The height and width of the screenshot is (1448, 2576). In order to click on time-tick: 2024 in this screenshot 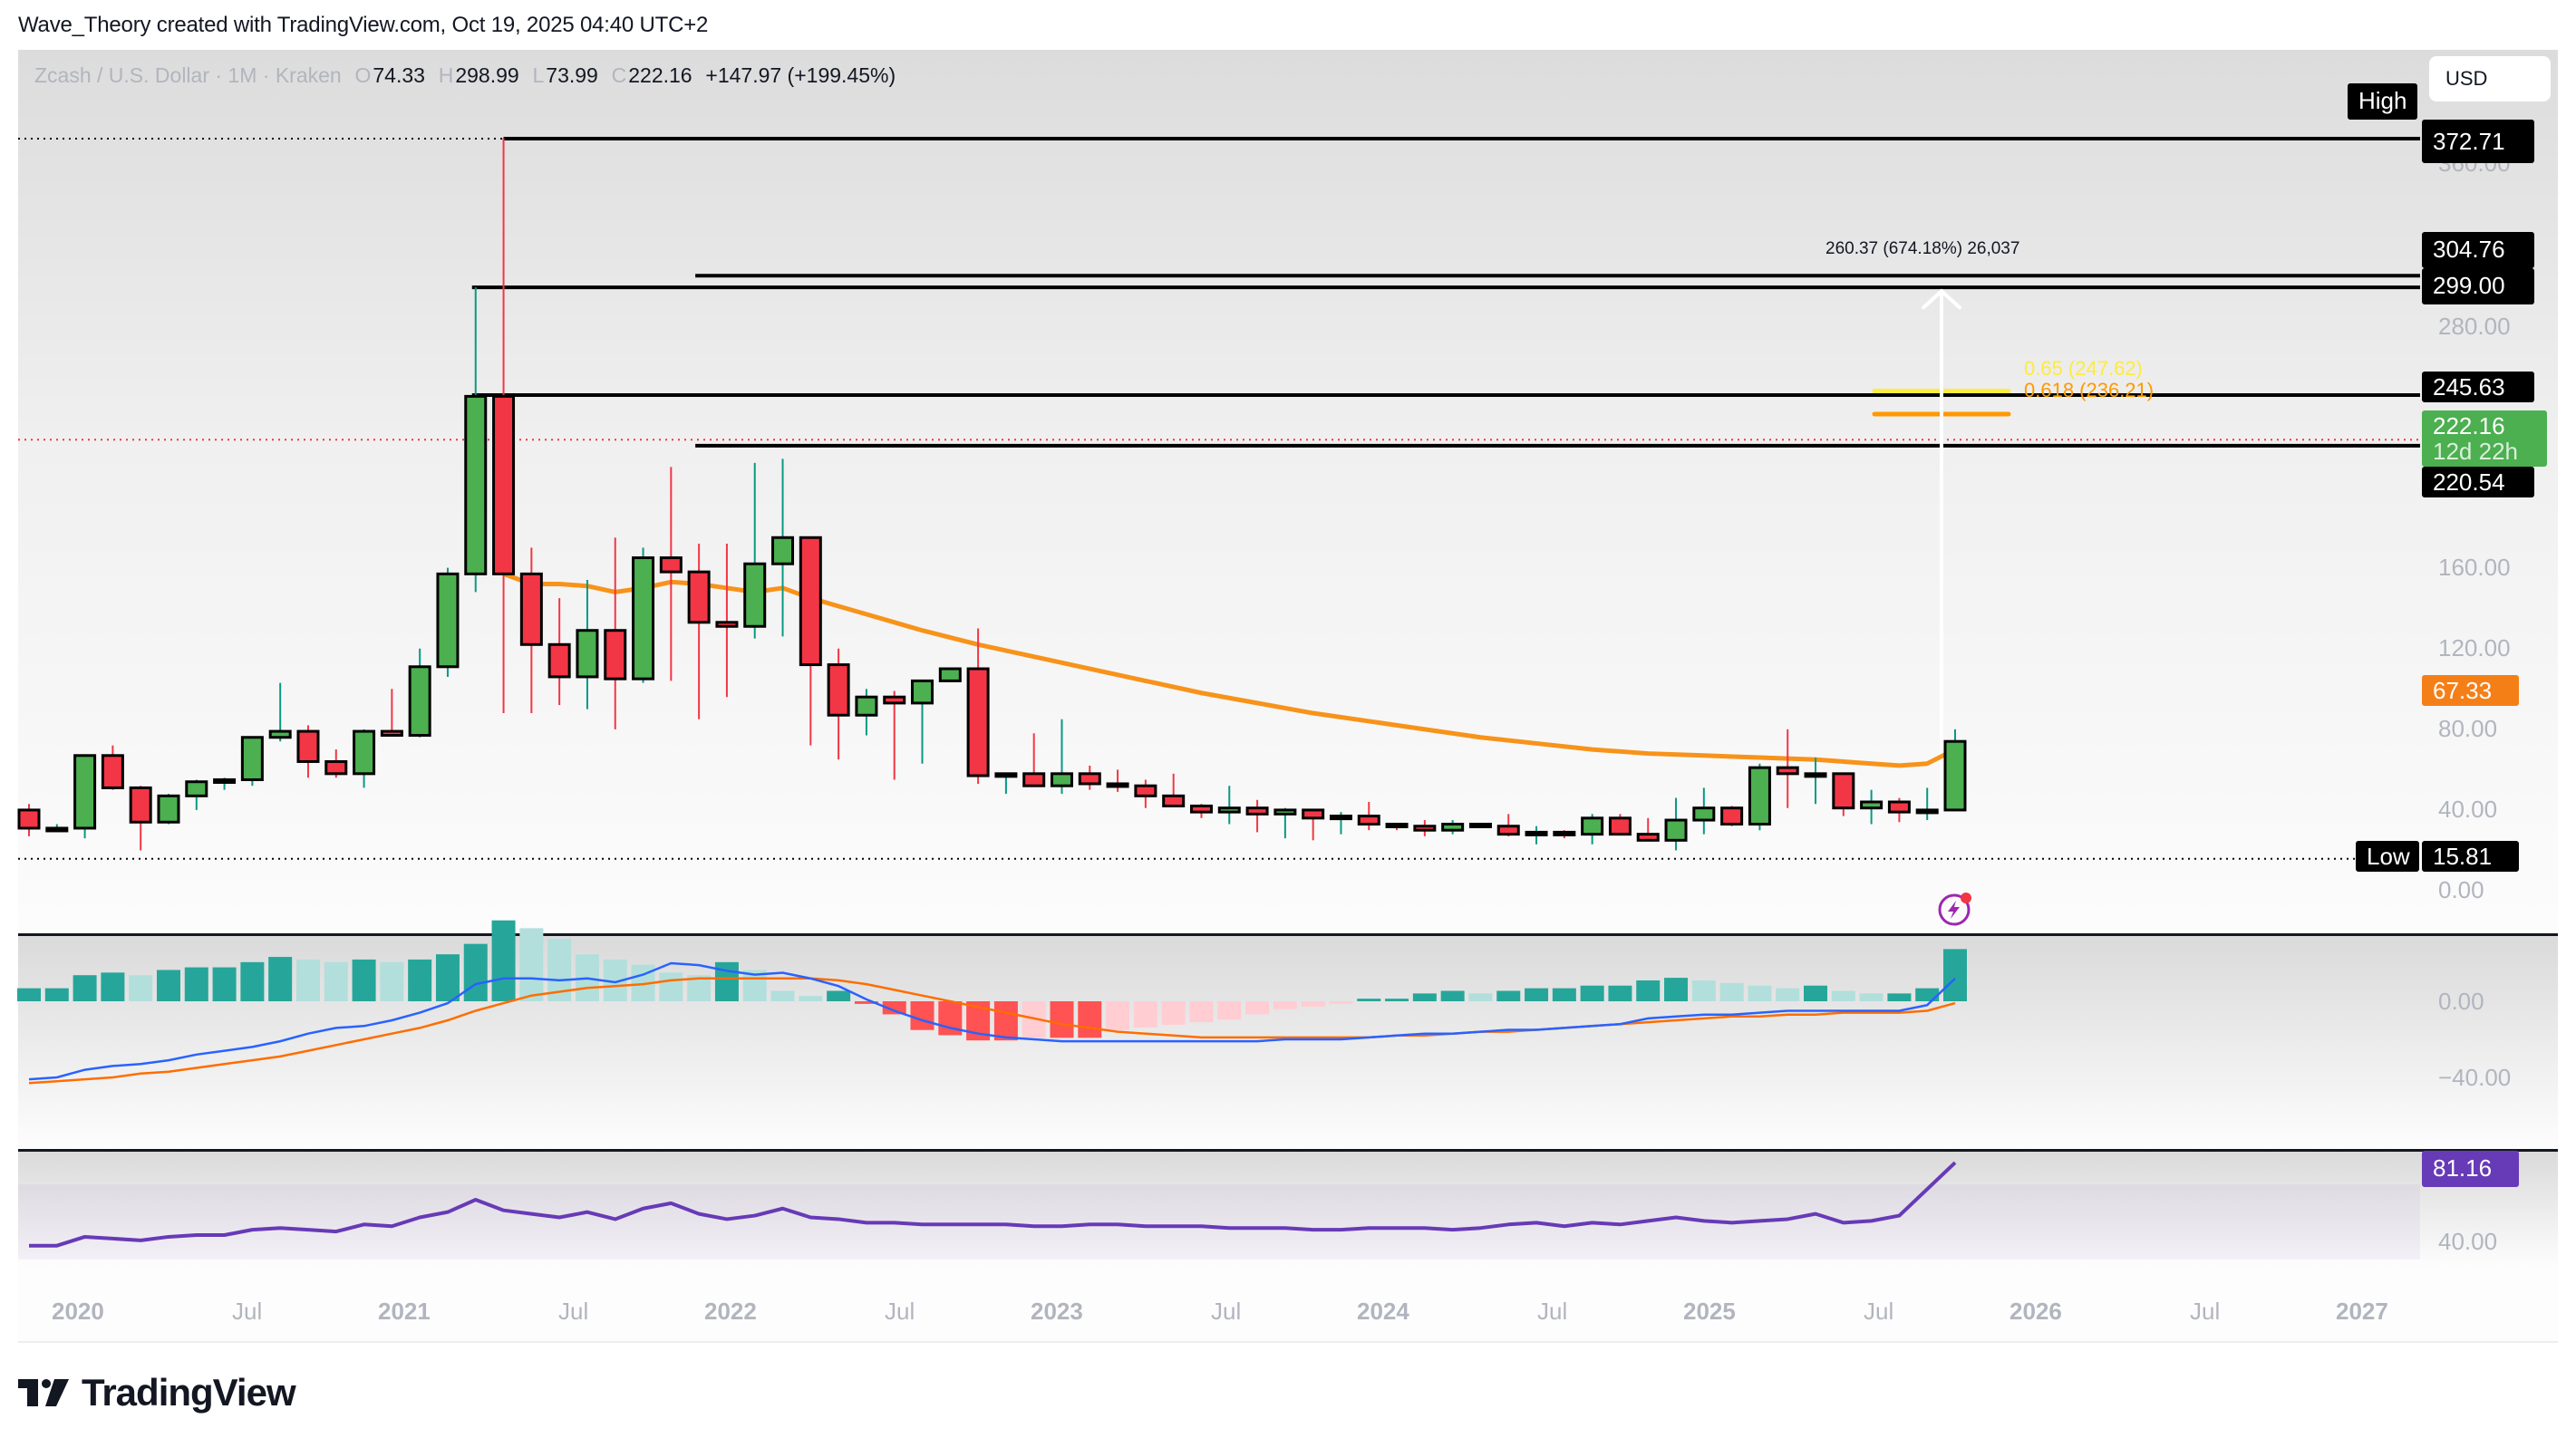, I will do `click(1383, 1311)`.